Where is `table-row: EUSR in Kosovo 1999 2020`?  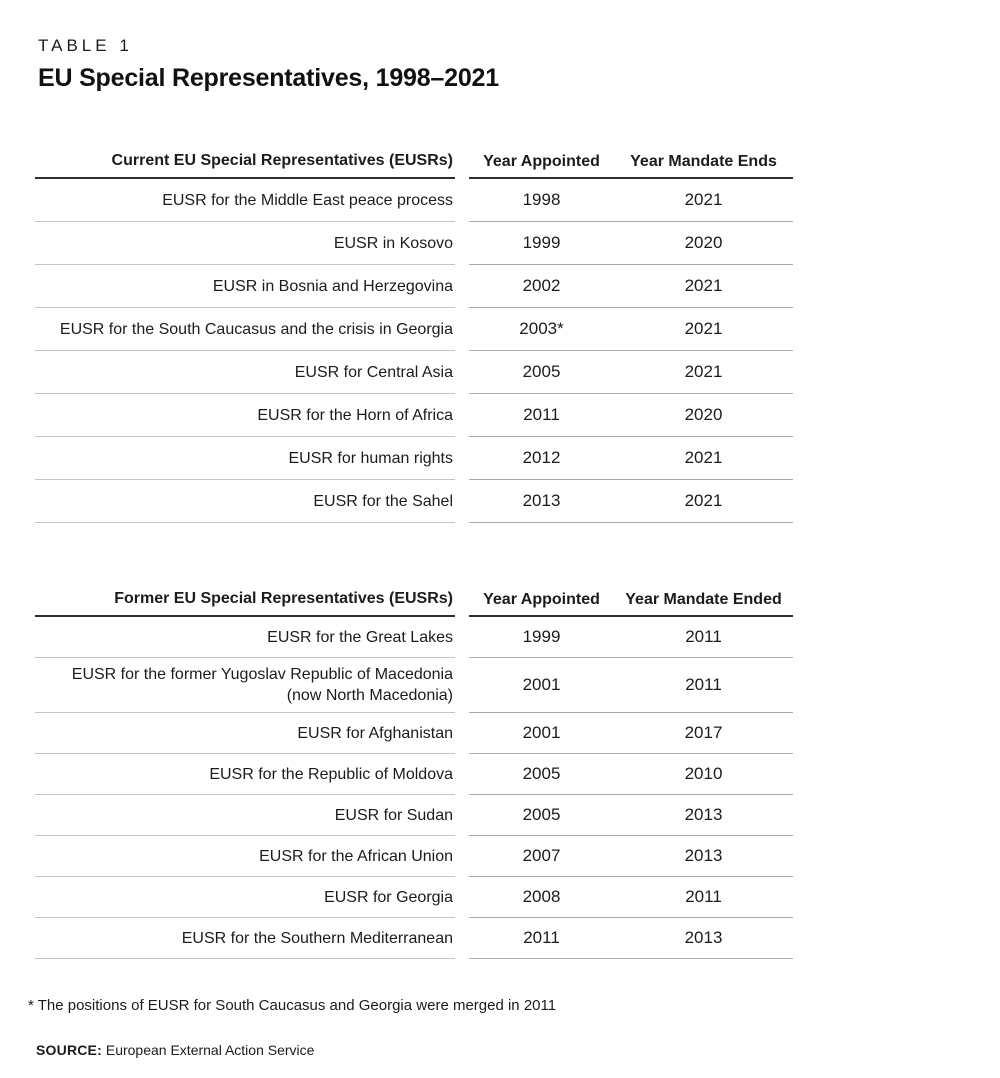 table-row: EUSR in Kosovo 1999 2020 is located at coordinates (414, 243).